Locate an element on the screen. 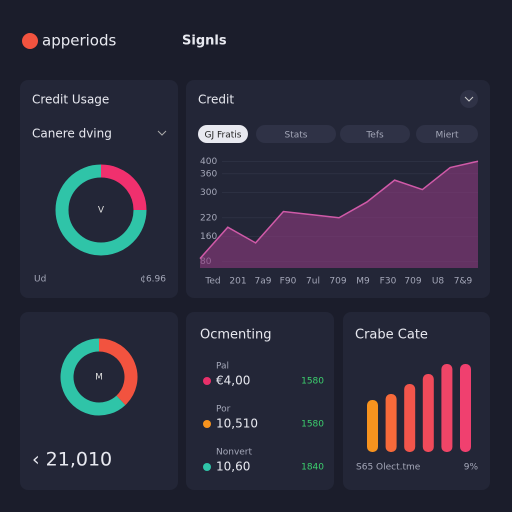 This screenshot has height=512, width=512. y-tick-label: 220 is located at coordinates (208, 218).